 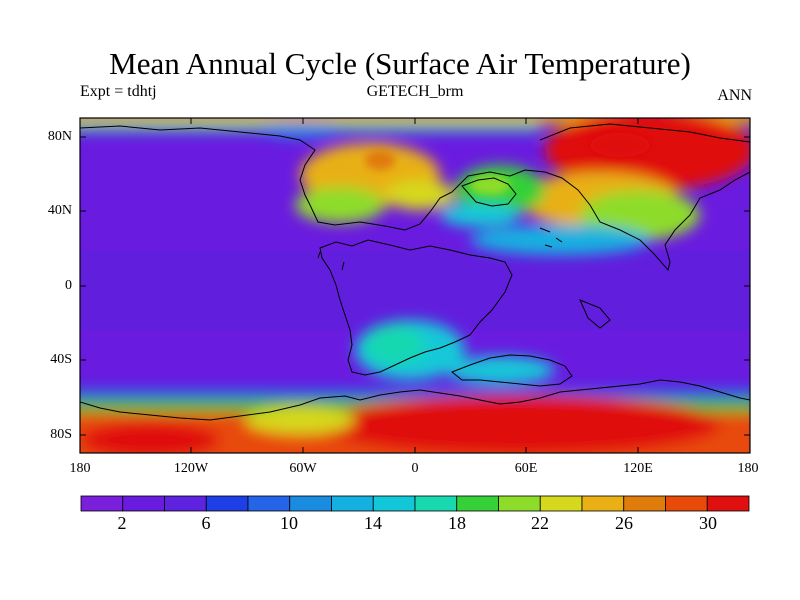 What do you see at coordinates (638, 468) in the screenshot?
I see `lon-label-120e: 120E` at bounding box center [638, 468].